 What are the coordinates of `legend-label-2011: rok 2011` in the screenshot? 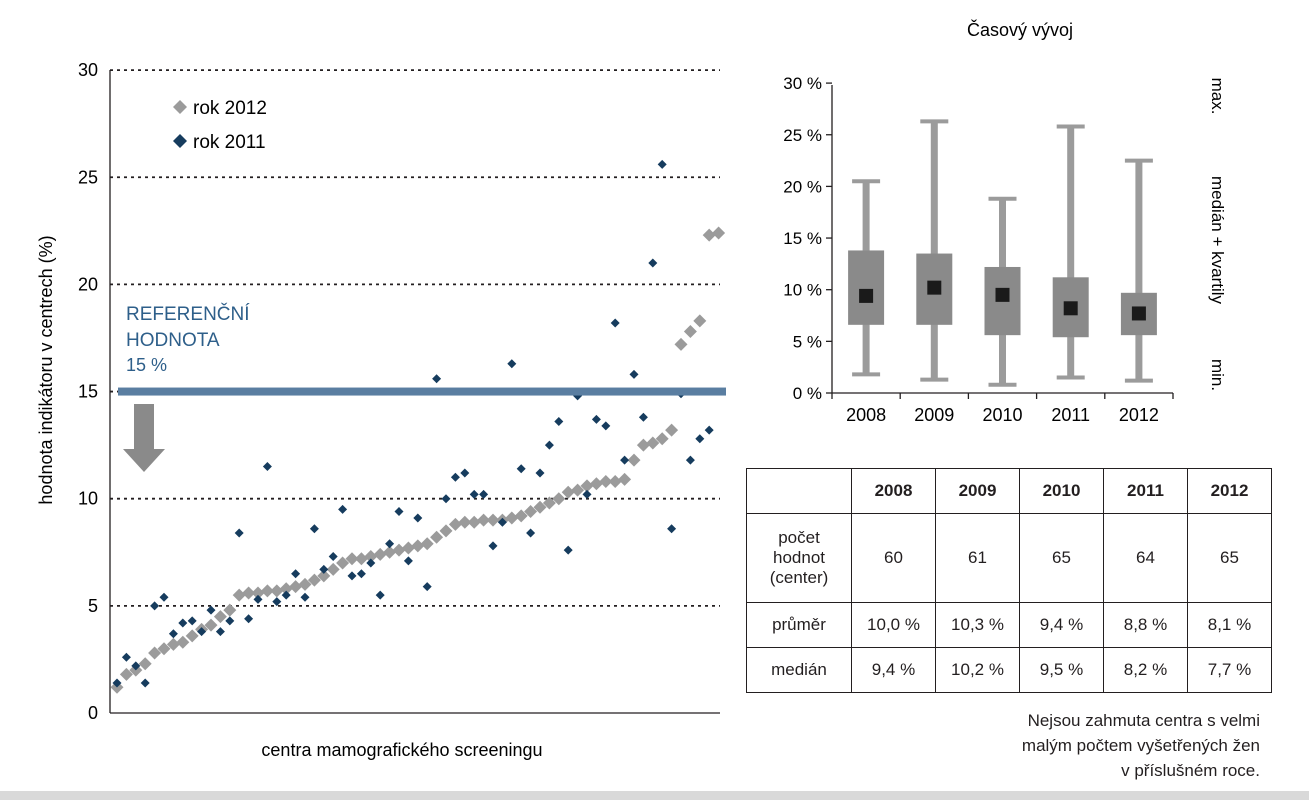 It's located at (229, 142).